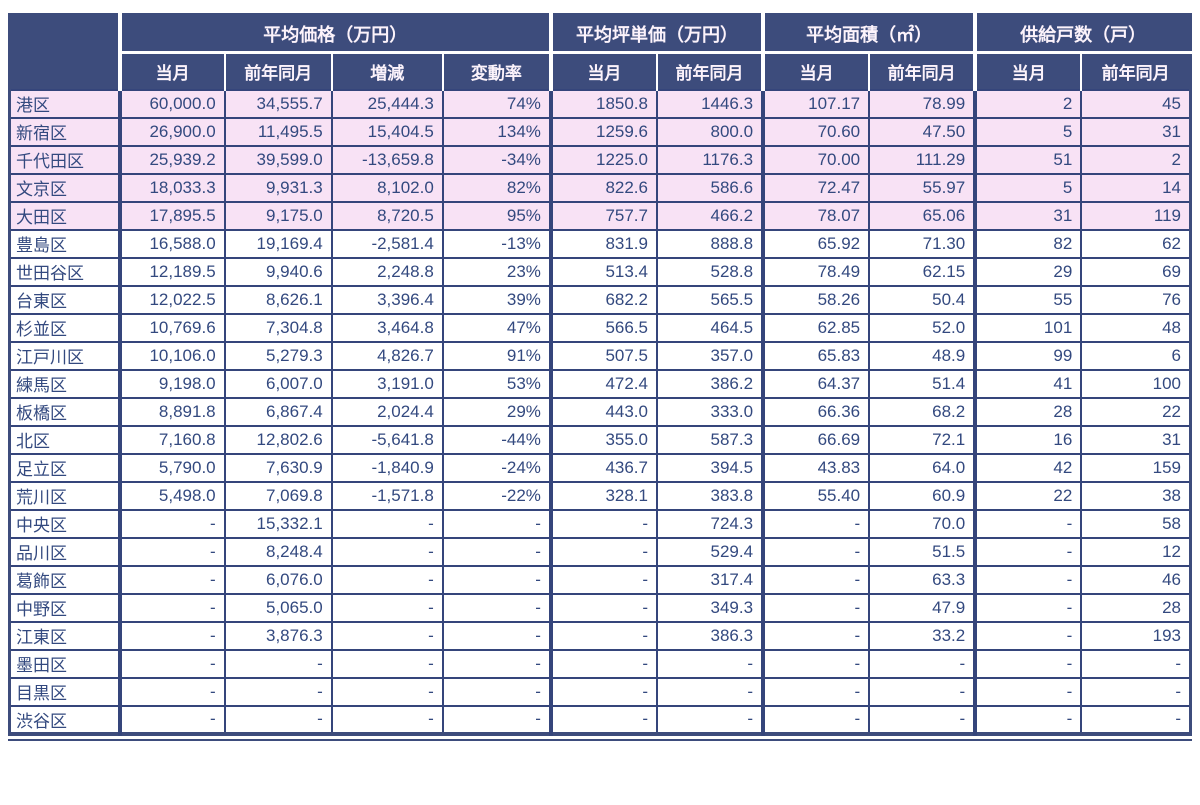 The width and height of the screenshot is (1200, 805). Describe the element at coordinates (922, 215) in the screenshot. I see `cell-area-prev-year: 65.06` at that location.